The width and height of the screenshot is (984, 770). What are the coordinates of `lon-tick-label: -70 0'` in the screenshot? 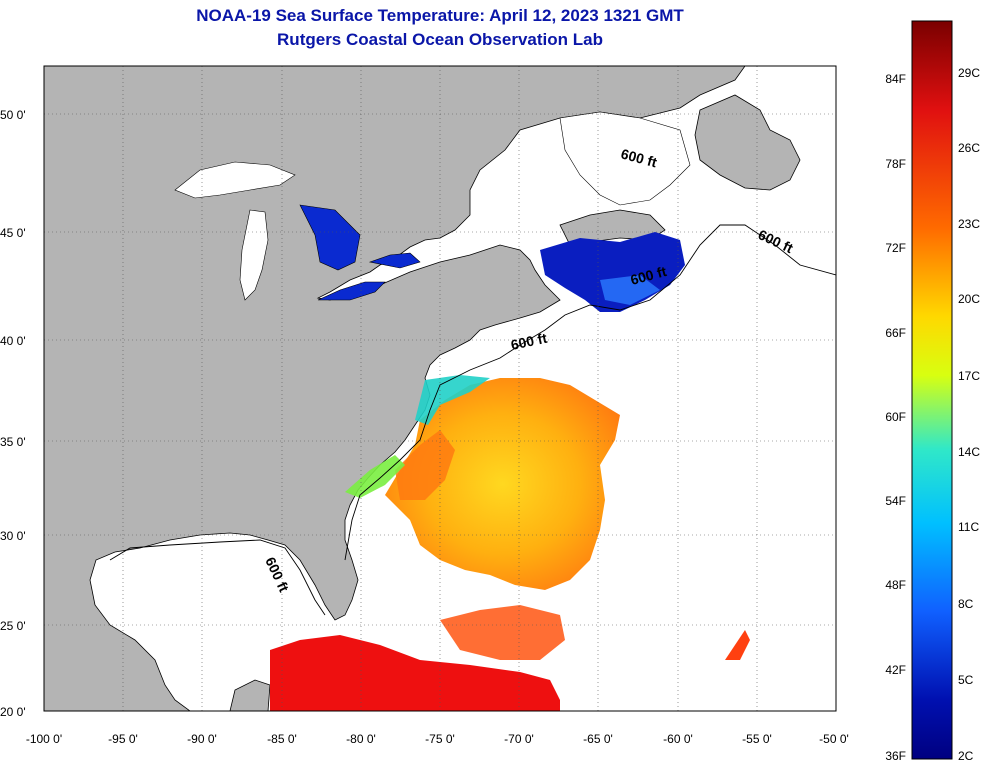 It's located at (519, 739).